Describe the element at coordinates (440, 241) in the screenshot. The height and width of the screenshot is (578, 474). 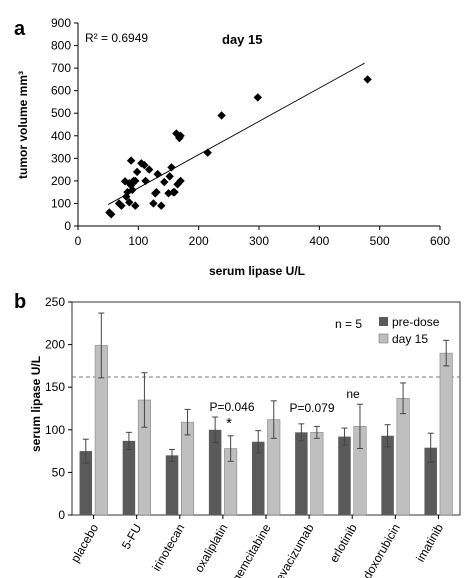
I see `scatter-x-tick-label: 600` at that location.